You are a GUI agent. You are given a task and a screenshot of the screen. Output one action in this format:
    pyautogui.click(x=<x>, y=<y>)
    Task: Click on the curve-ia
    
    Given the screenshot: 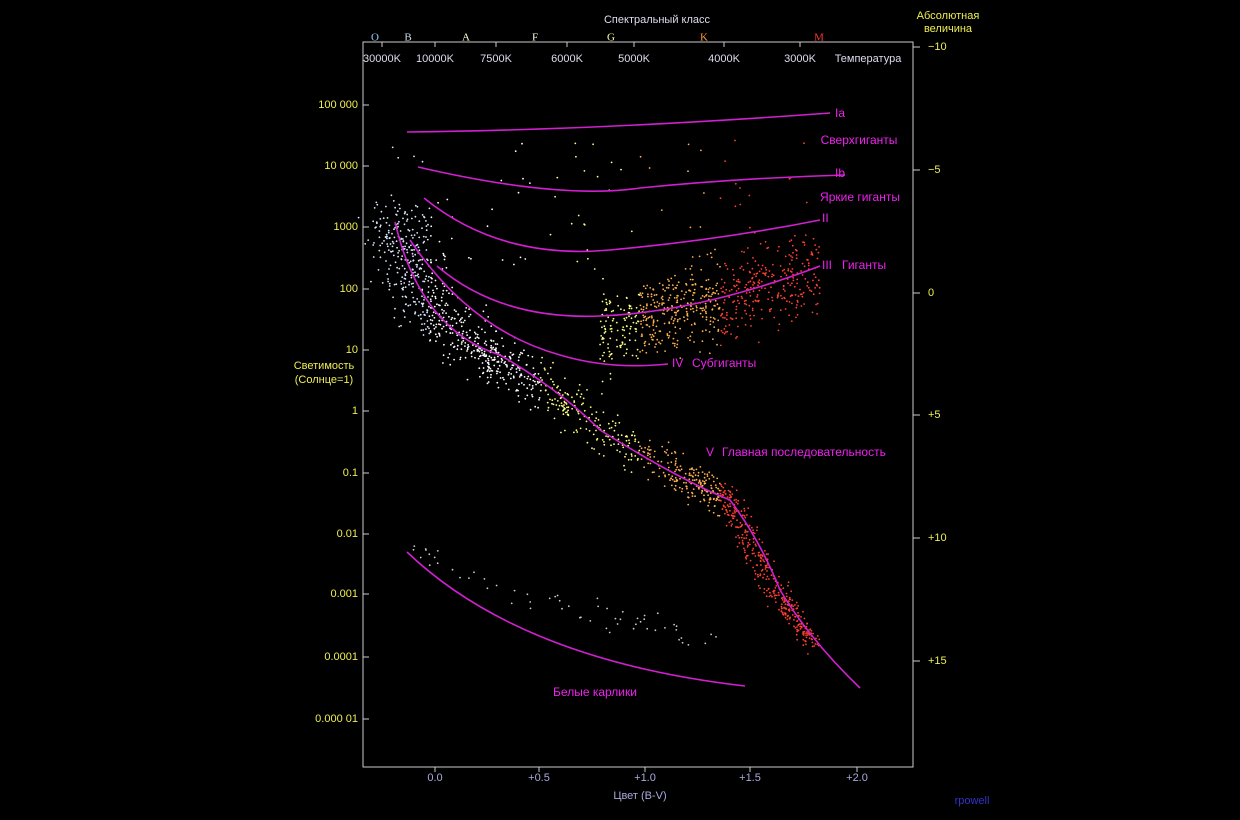 What is the action you would take?
    pyautogui.click(x=618, y=122)
    